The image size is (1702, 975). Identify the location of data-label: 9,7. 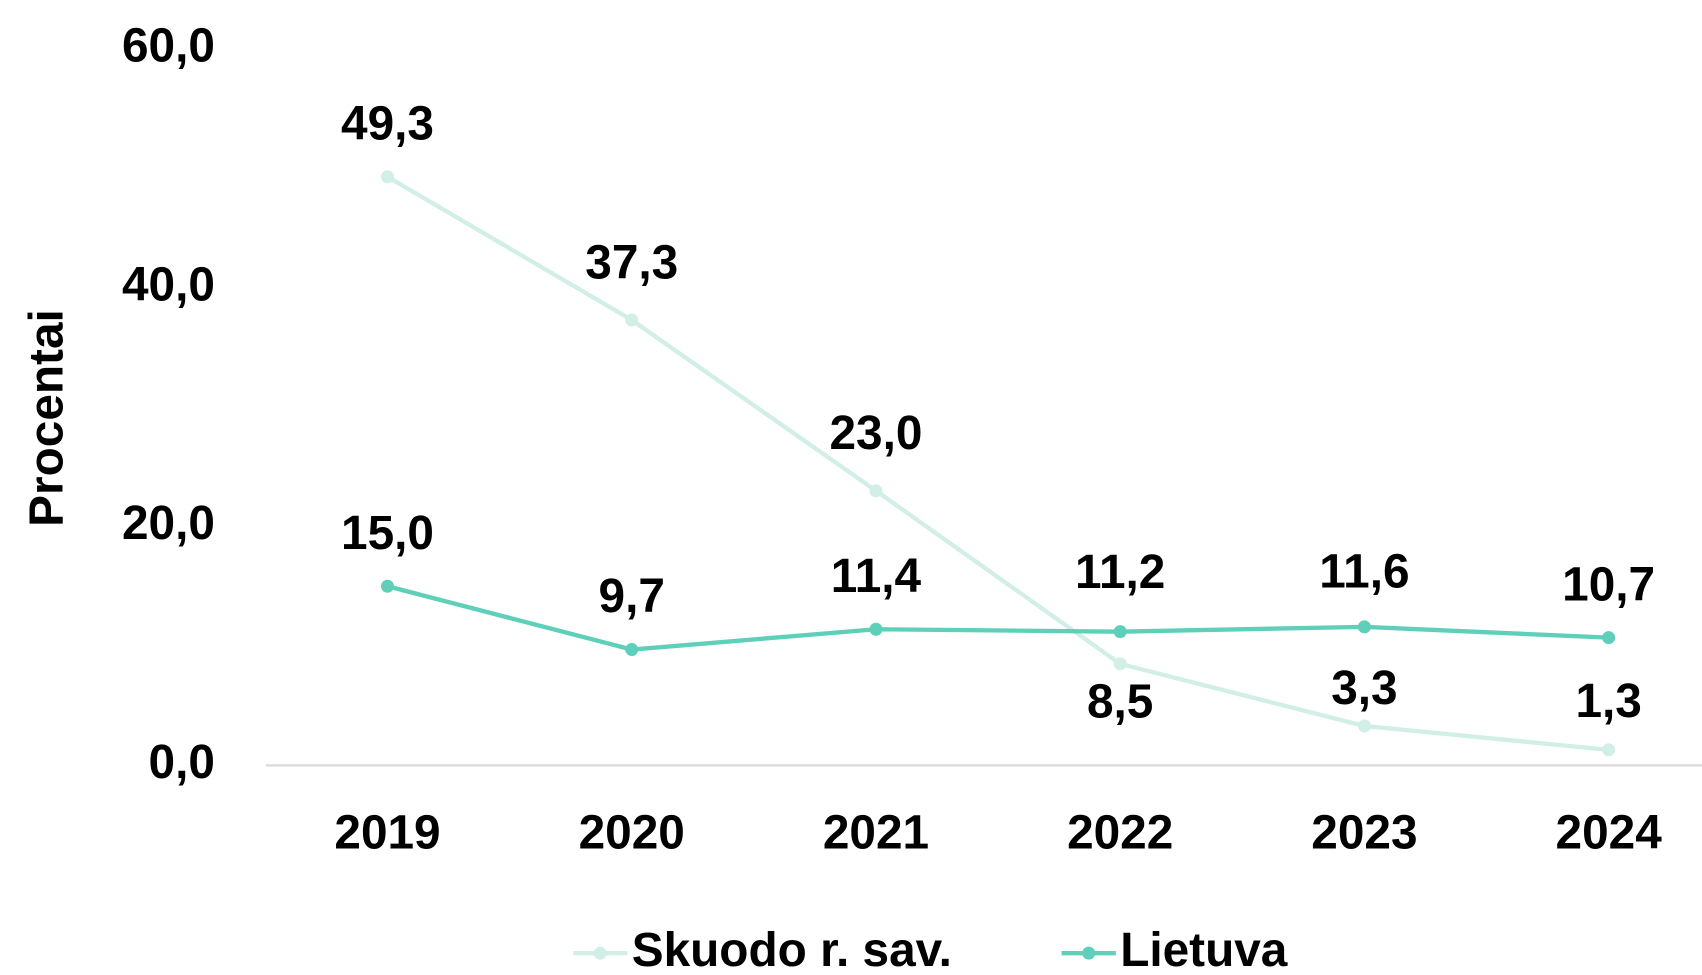
(632, 596).